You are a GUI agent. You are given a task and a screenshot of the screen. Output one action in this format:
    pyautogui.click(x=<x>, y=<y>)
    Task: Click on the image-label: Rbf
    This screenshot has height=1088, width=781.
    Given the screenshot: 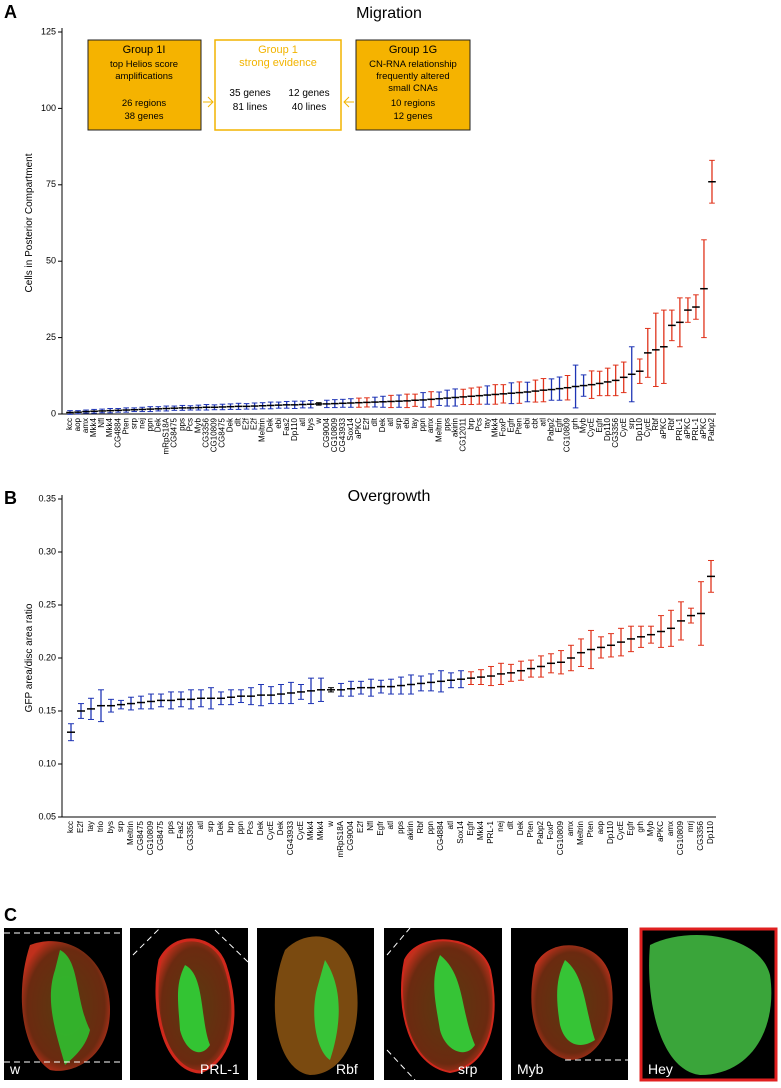 What is the action you would take?
    pyautogui.click(x=347, y=1069)
    